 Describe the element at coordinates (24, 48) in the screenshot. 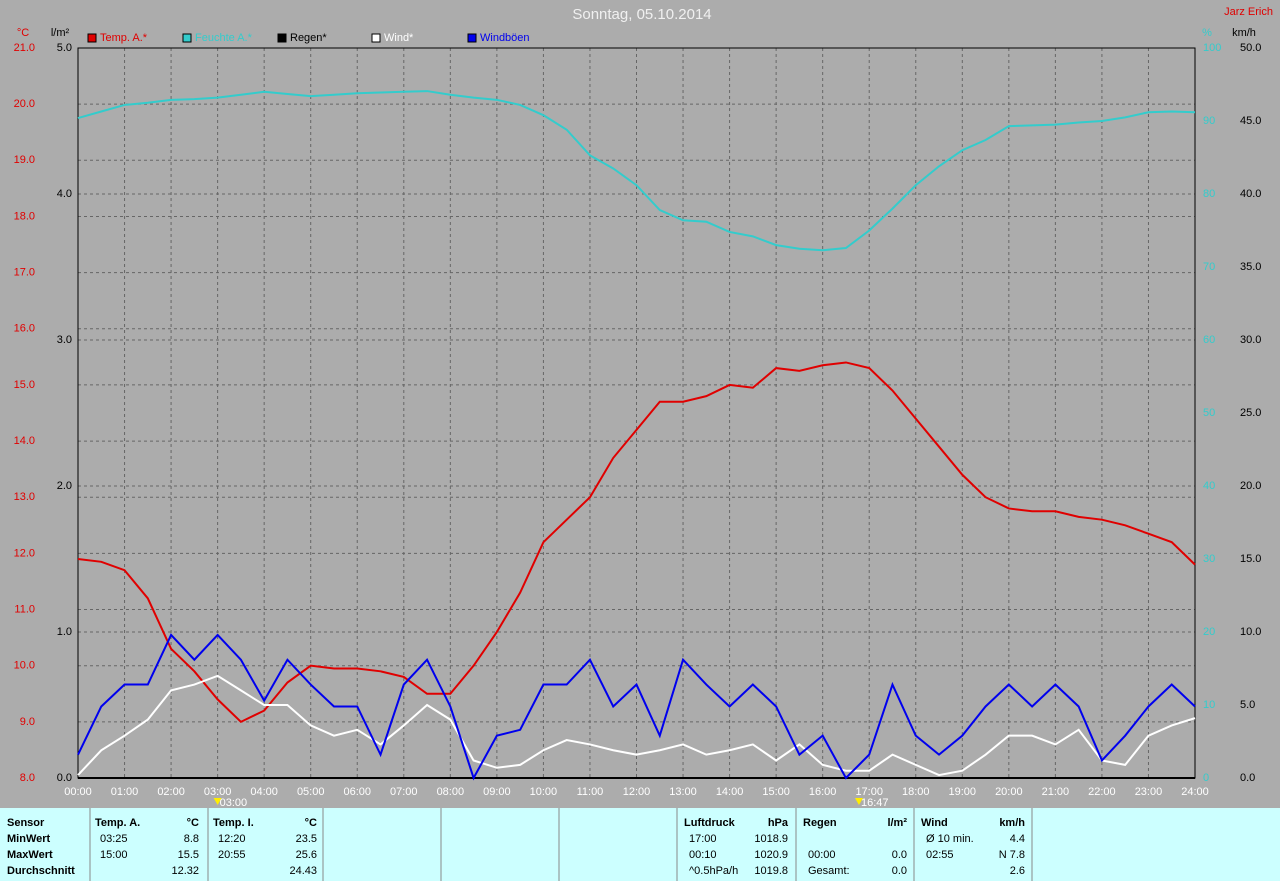

I see `y-tick-label: 21.0` at that location.